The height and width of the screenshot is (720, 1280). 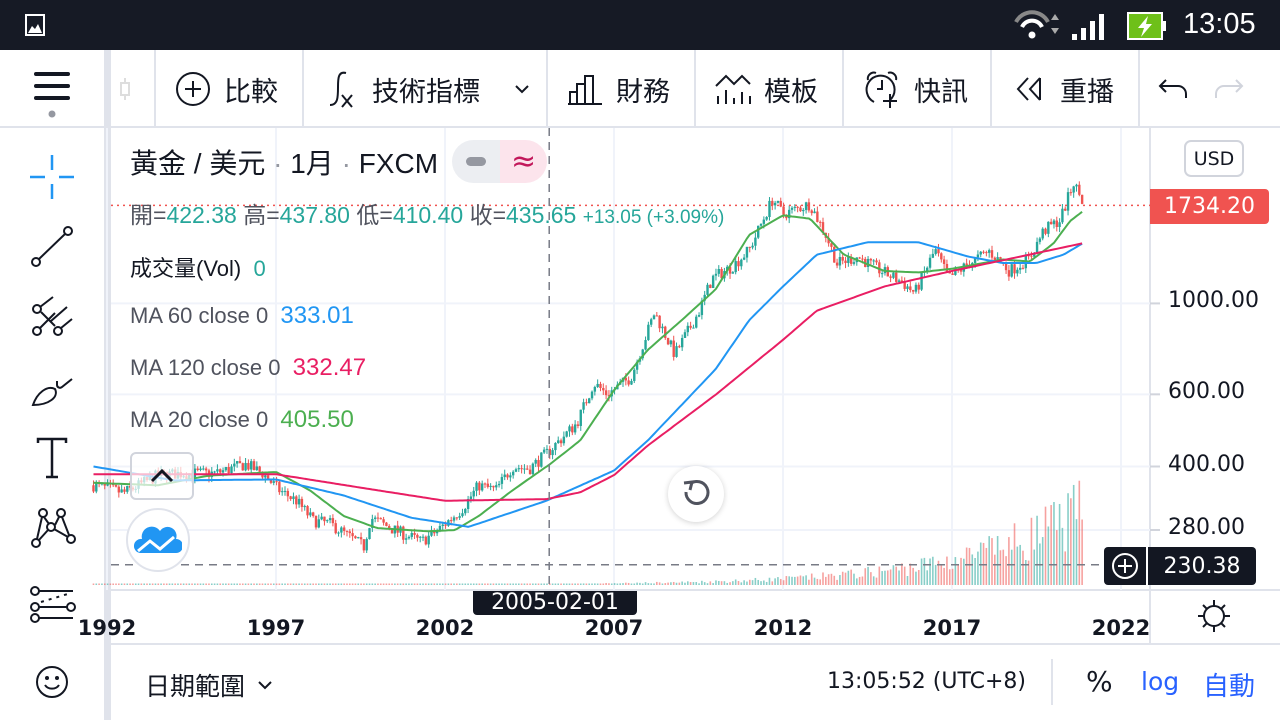 I want to click on drawing-toolbar, so click(x=52, y=424).